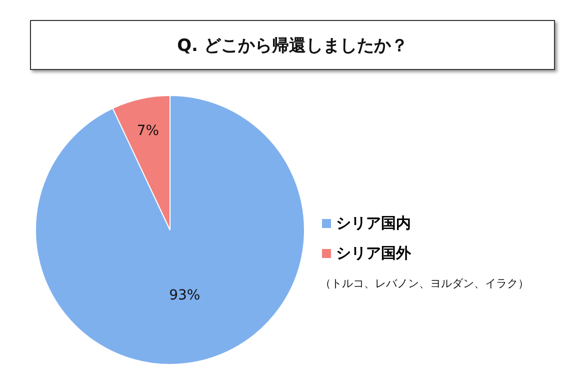  I want to click on text: （トルコ、レバノン、ヨルダン、イラク）, so click(424, 283).